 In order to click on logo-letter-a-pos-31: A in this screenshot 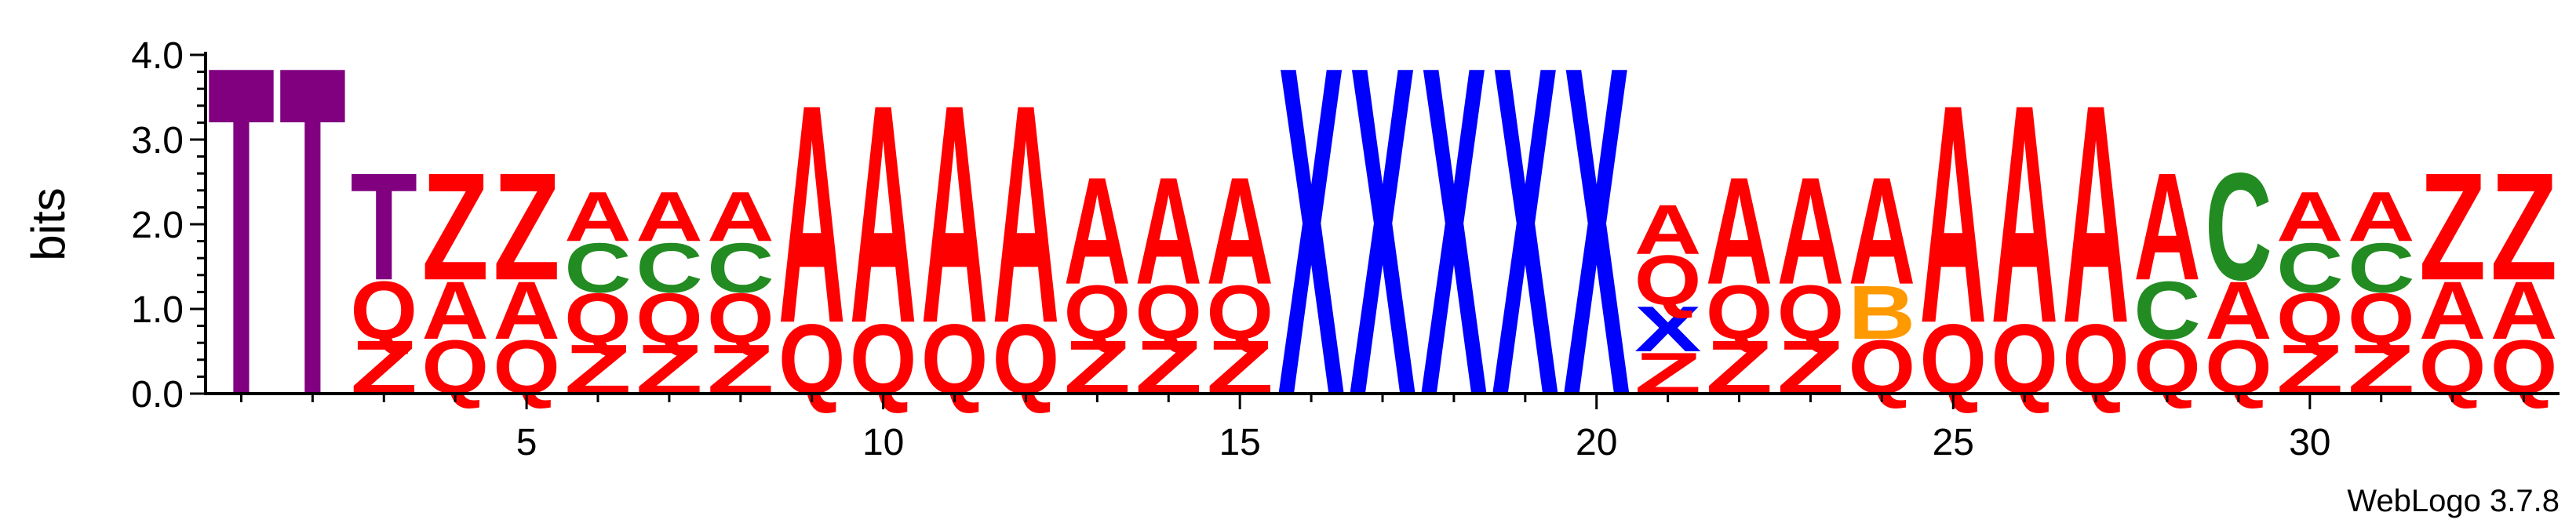, I will do `click(2381, 217)`.